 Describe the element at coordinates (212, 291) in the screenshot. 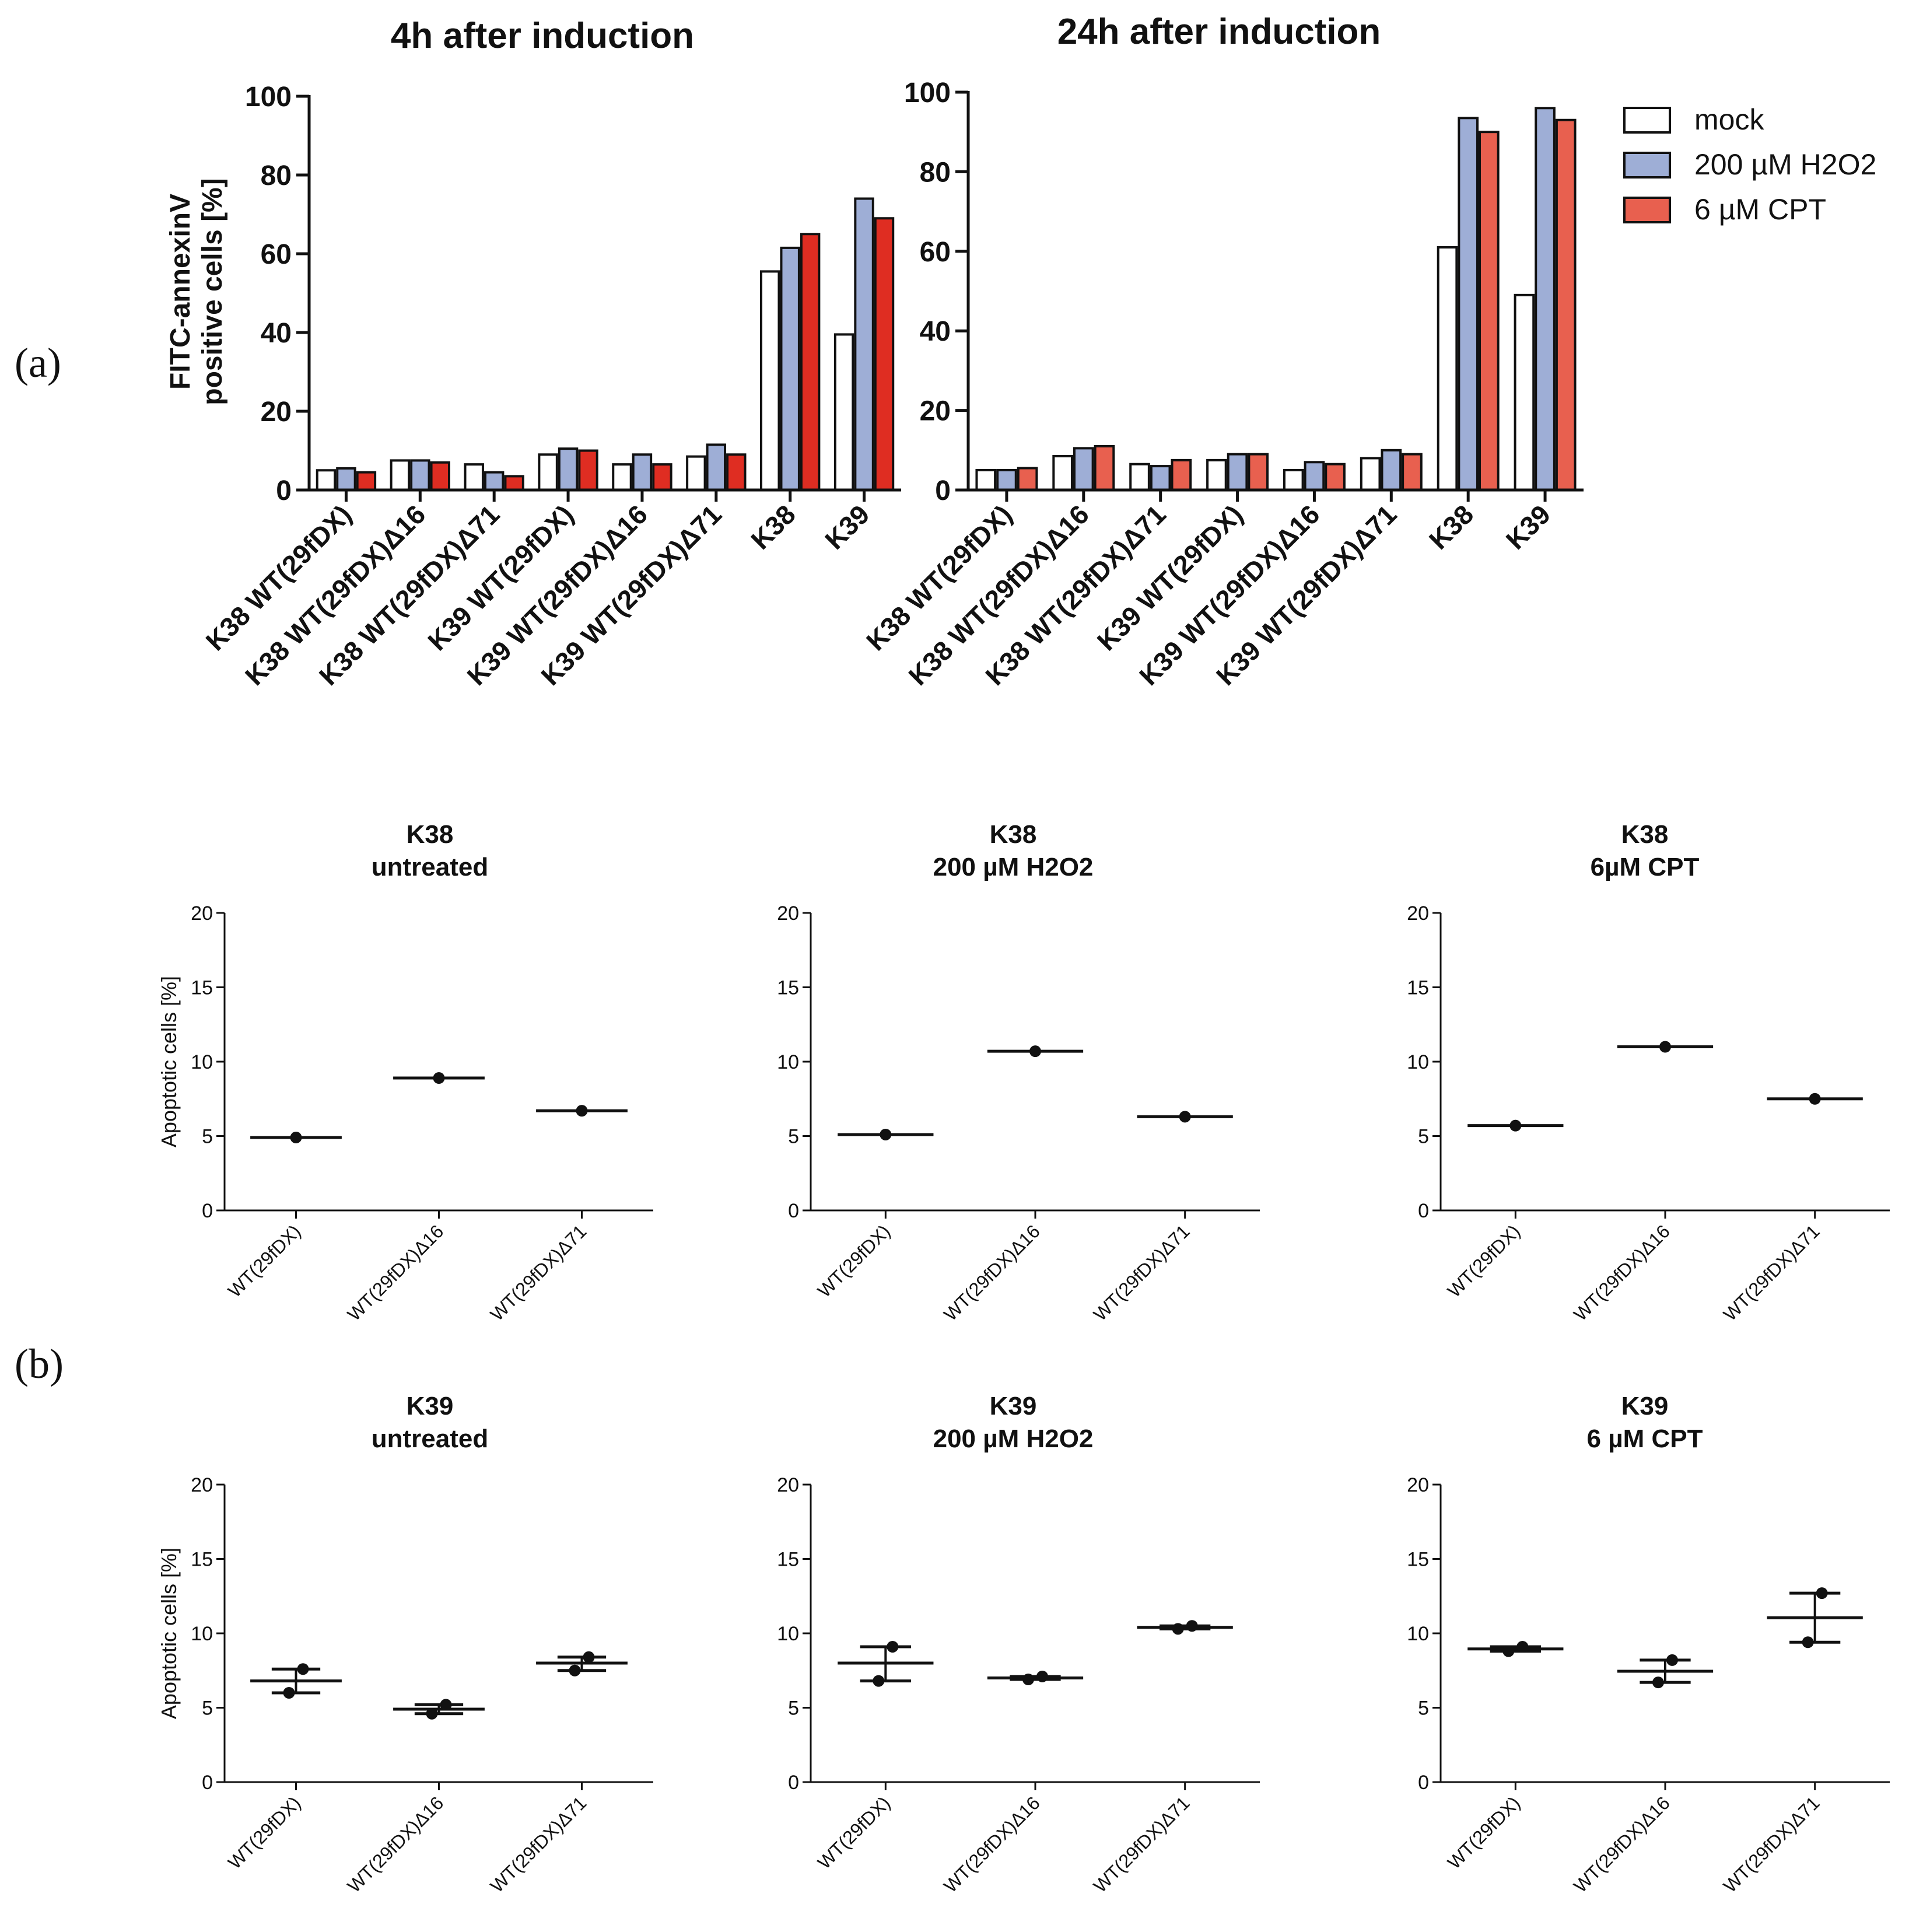

I see `y-axis-title-line2: positive cells [%]` at that location.